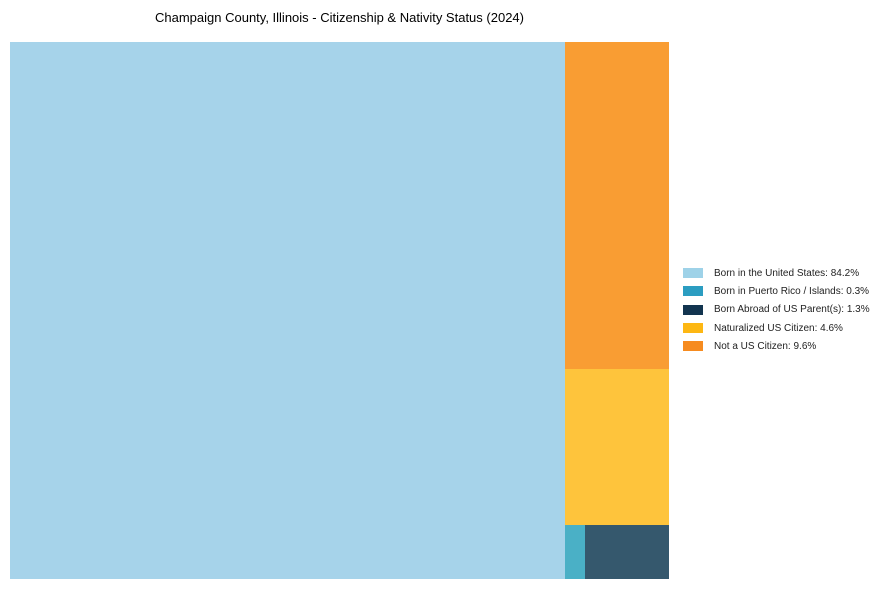 The height and width of the screenshot is (590, 889). I want to click on treemap-tile-naturalized-us-citizen, so click(617, 447).